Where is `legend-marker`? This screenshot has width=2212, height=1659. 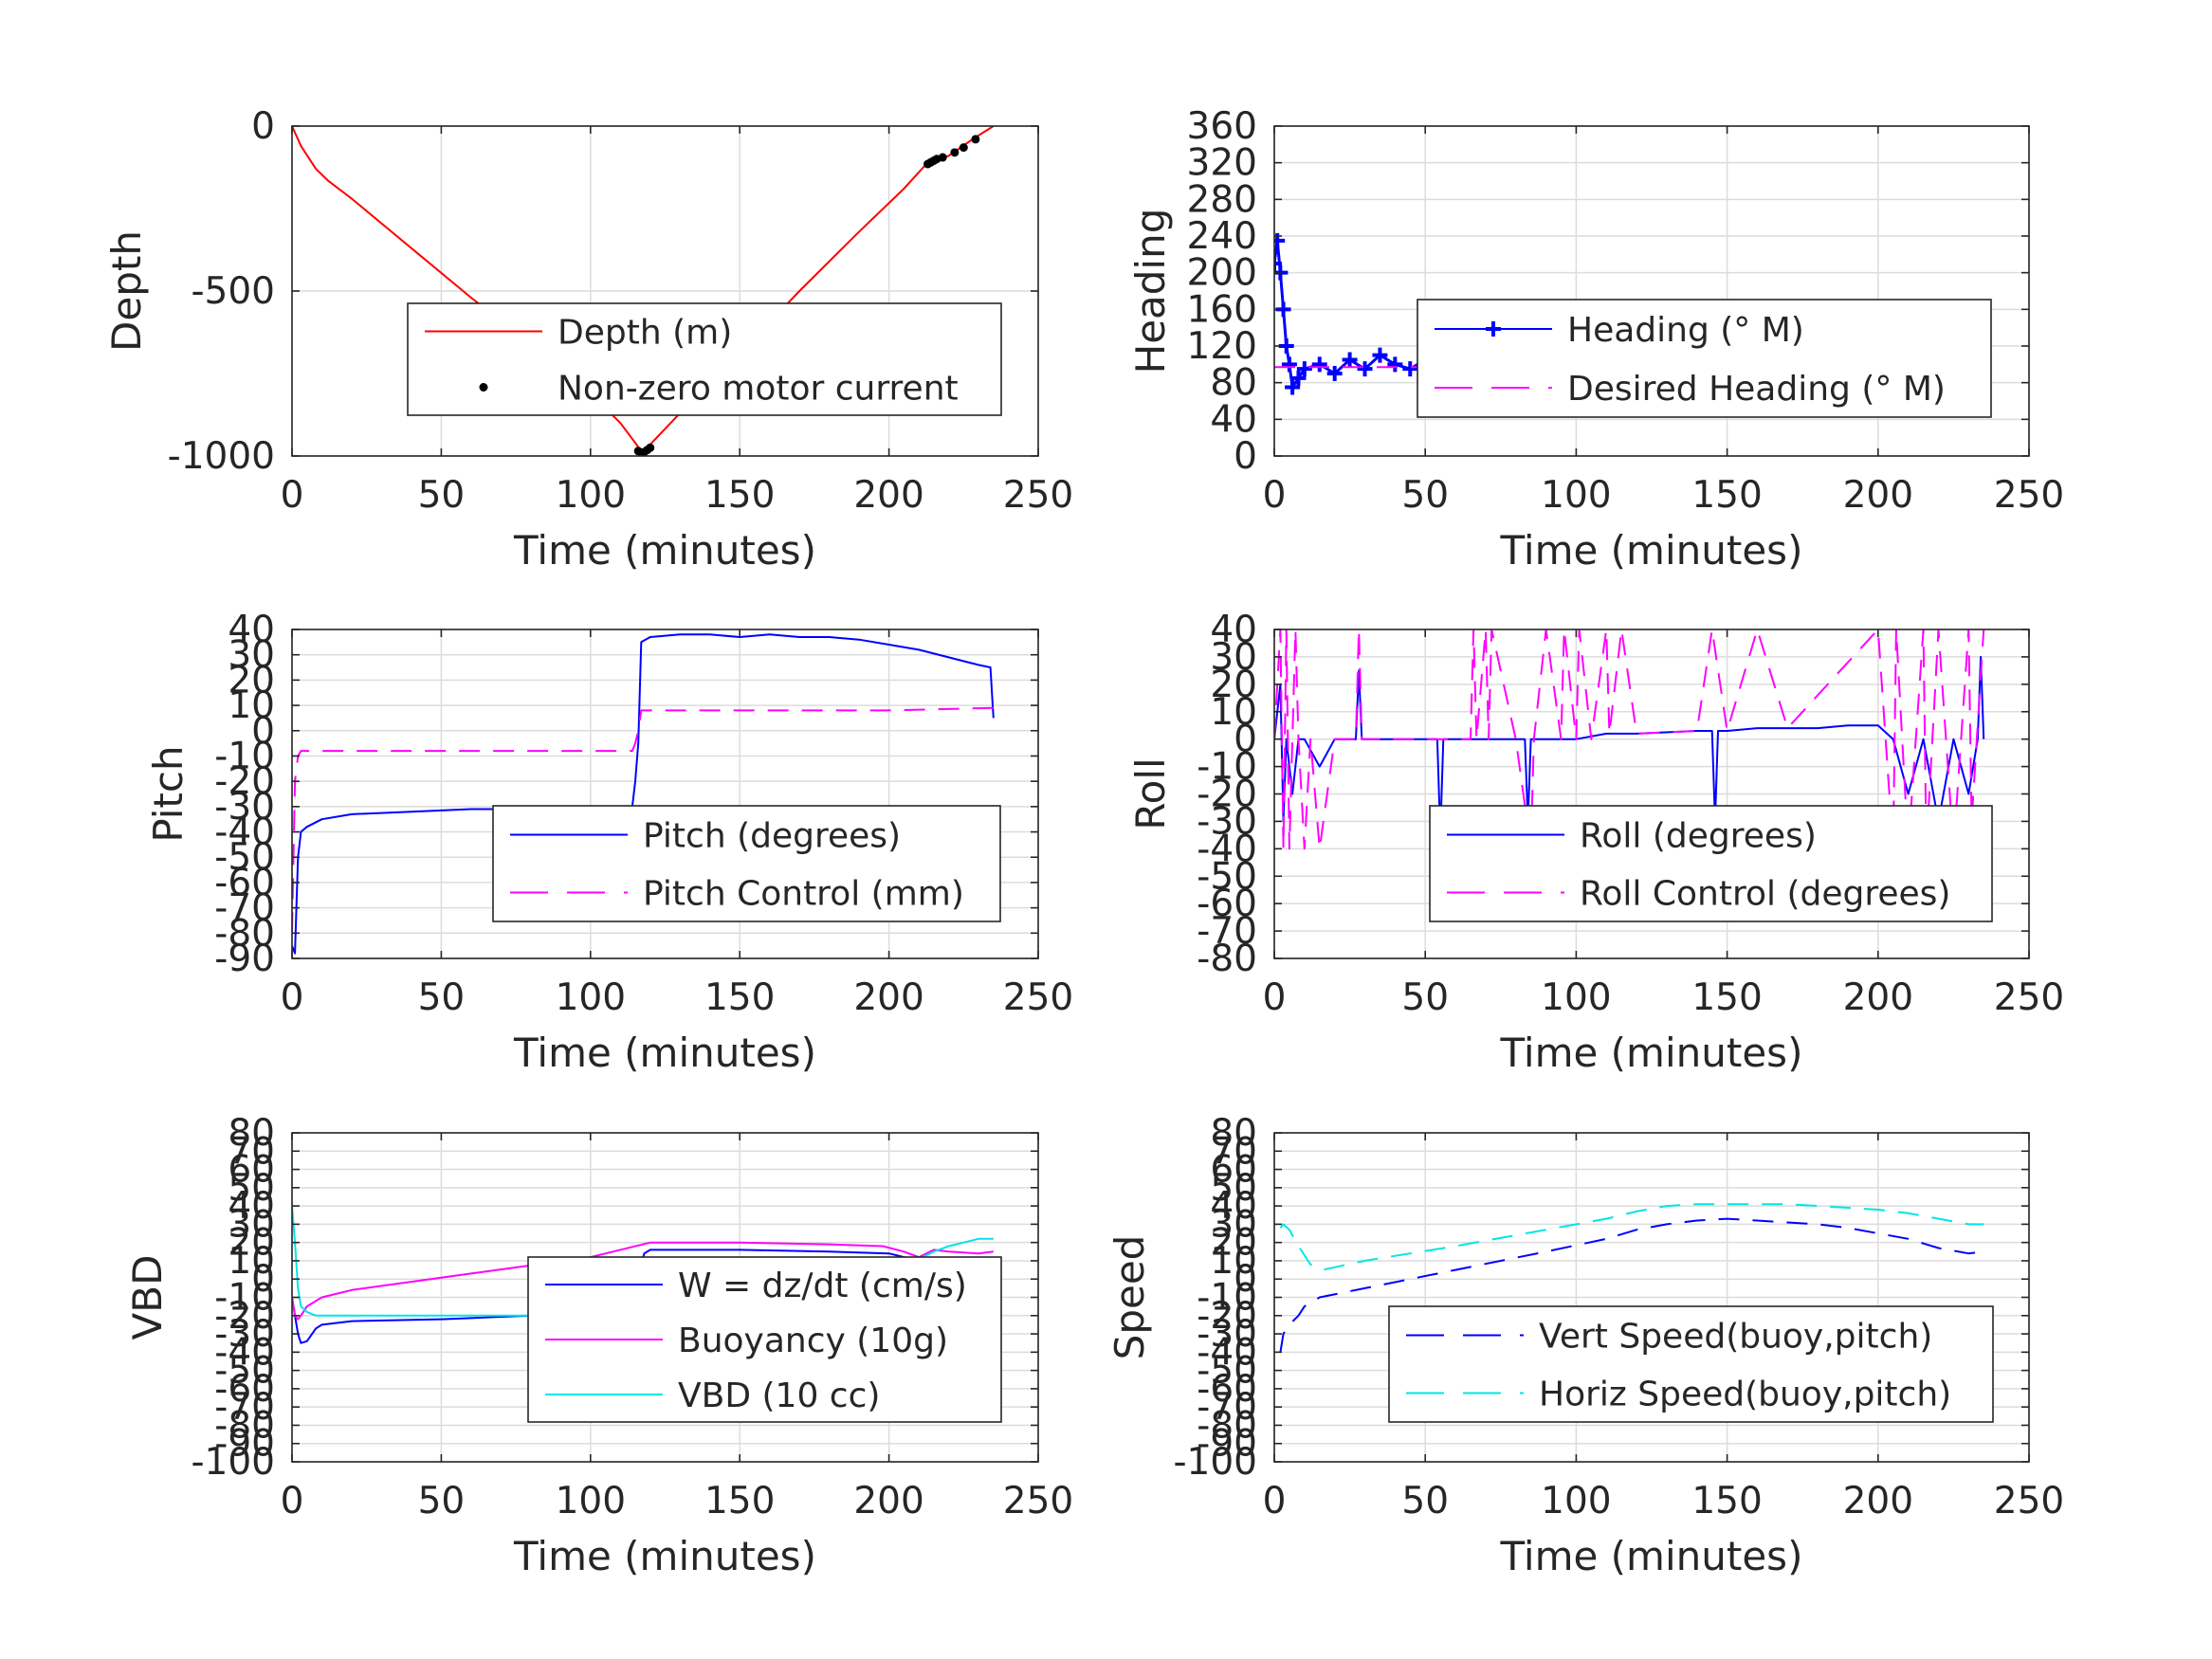 legend-marker is located at coordinates (1493, 329).